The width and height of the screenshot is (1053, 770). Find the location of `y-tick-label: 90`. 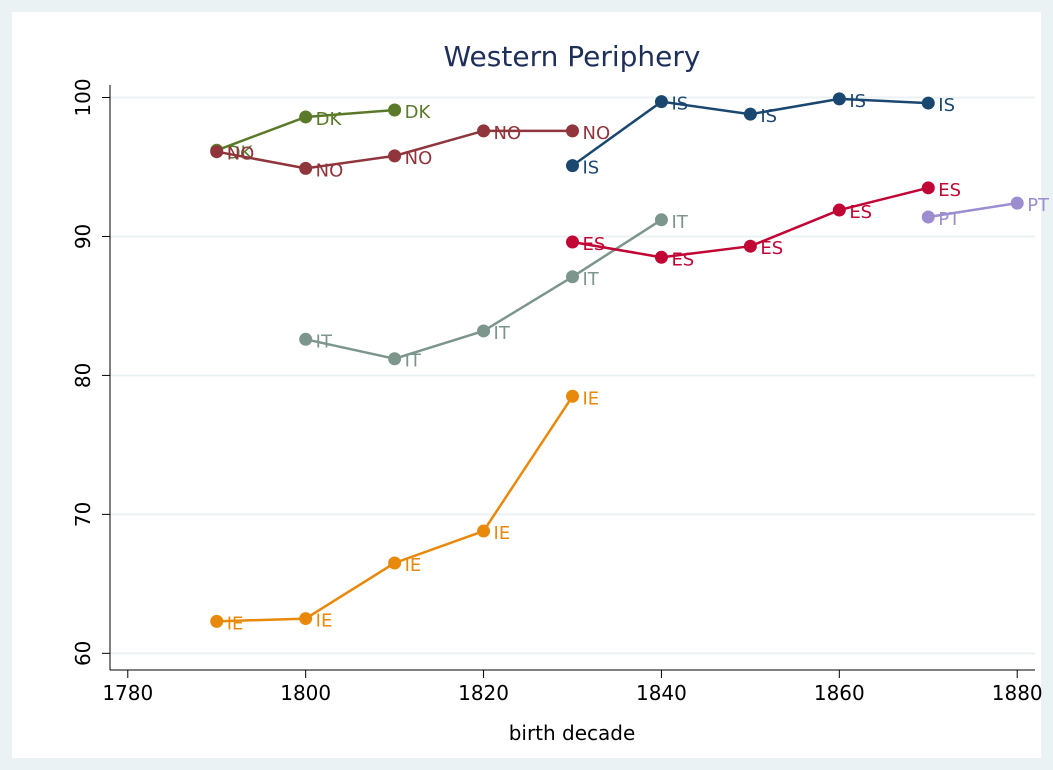

y-tick-label: 90 is located at coordinates (83, 236).